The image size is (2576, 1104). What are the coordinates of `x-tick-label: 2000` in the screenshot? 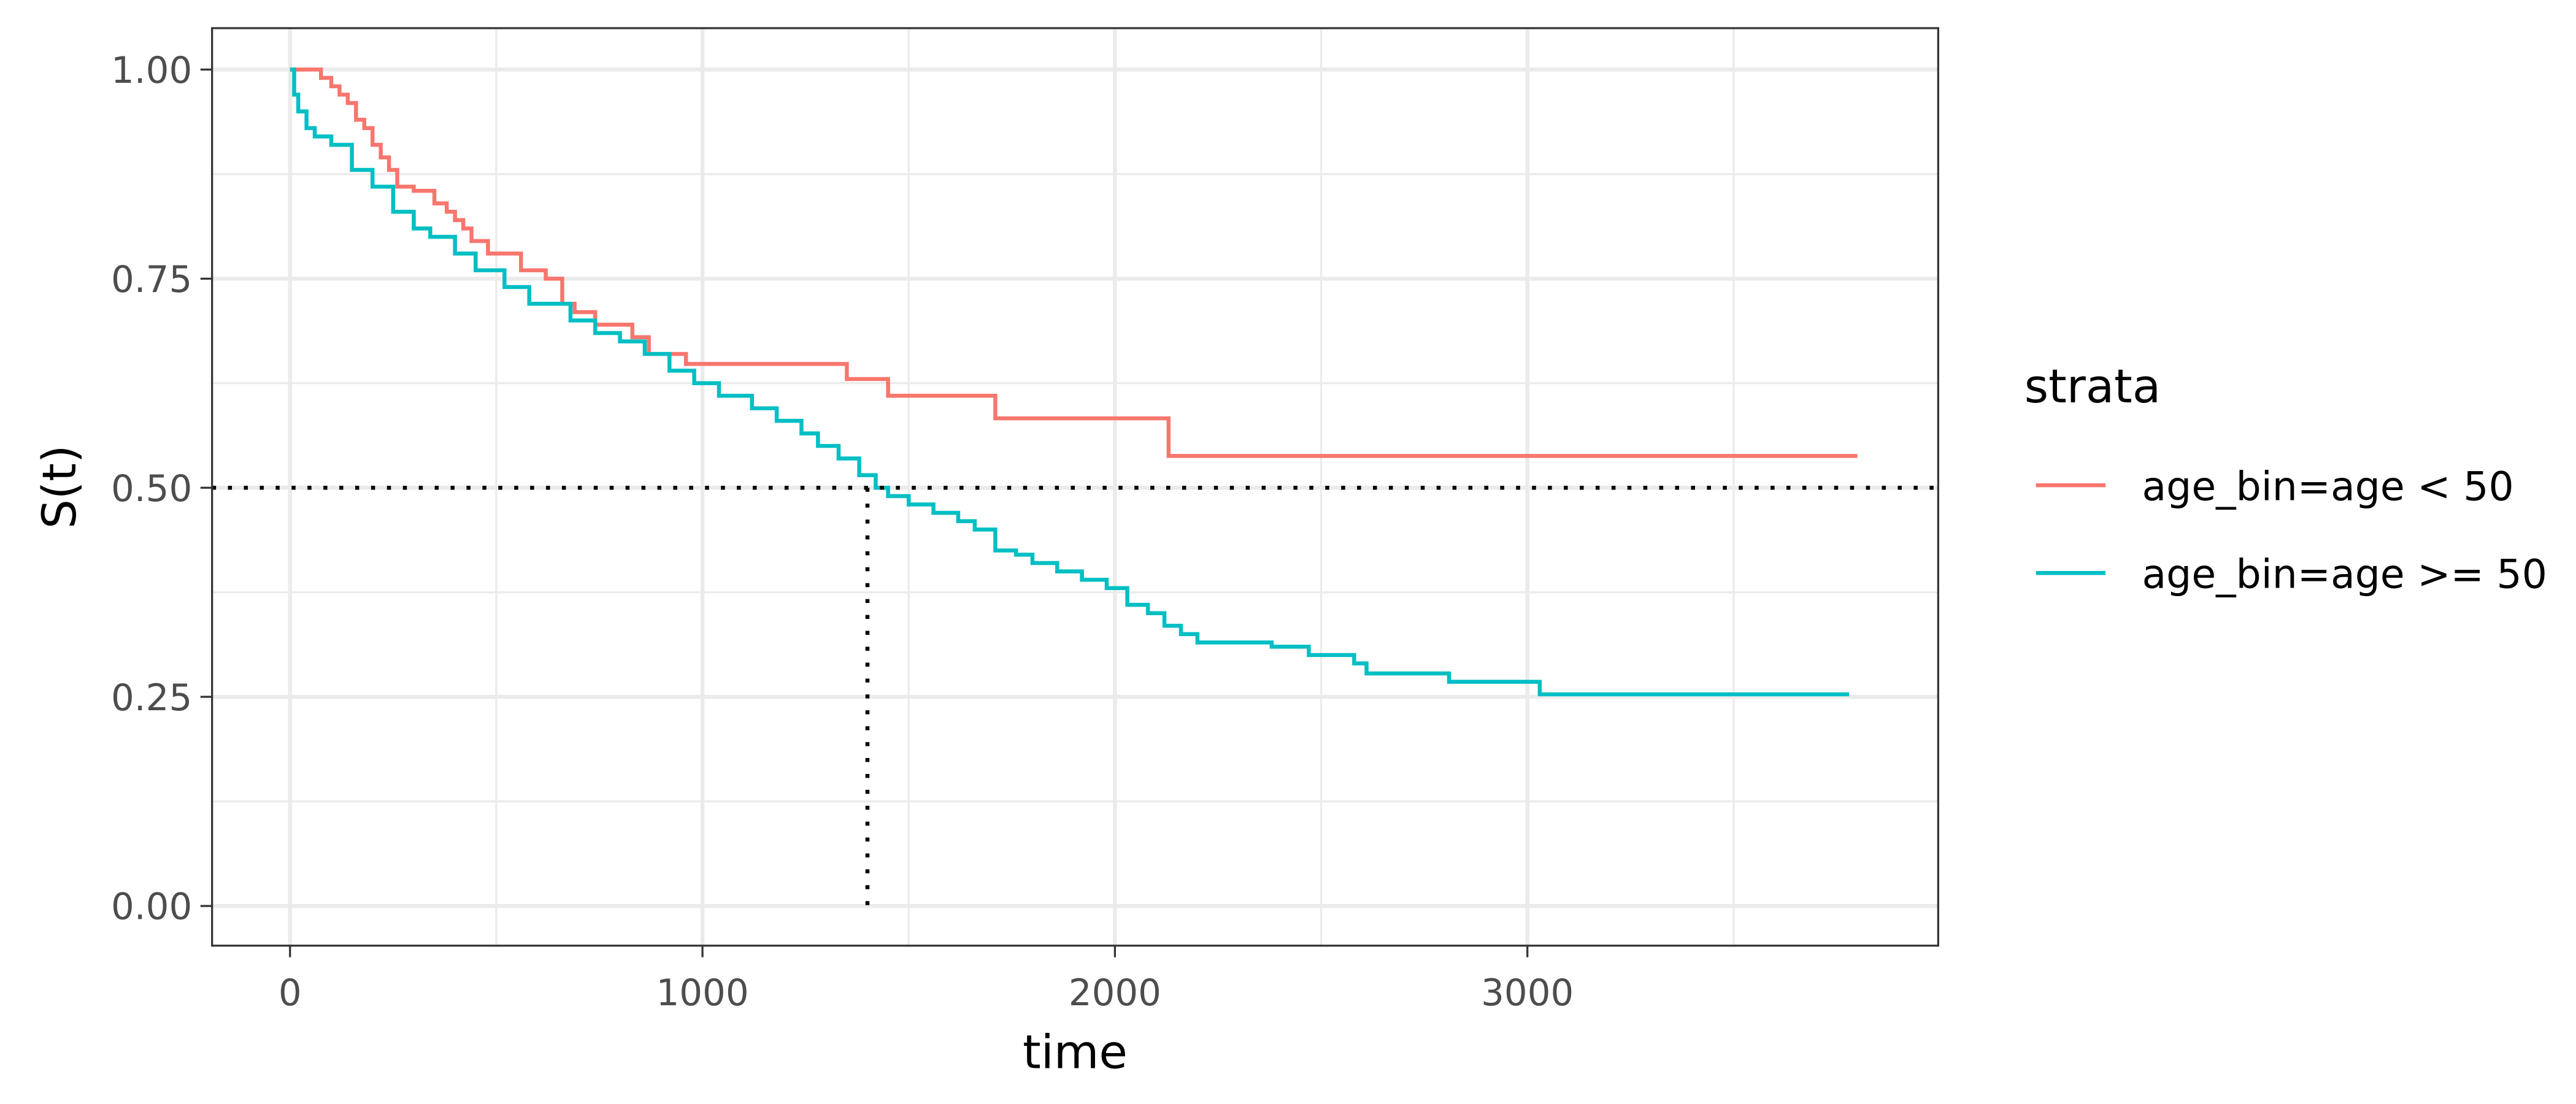 It's located at (1115, 993).